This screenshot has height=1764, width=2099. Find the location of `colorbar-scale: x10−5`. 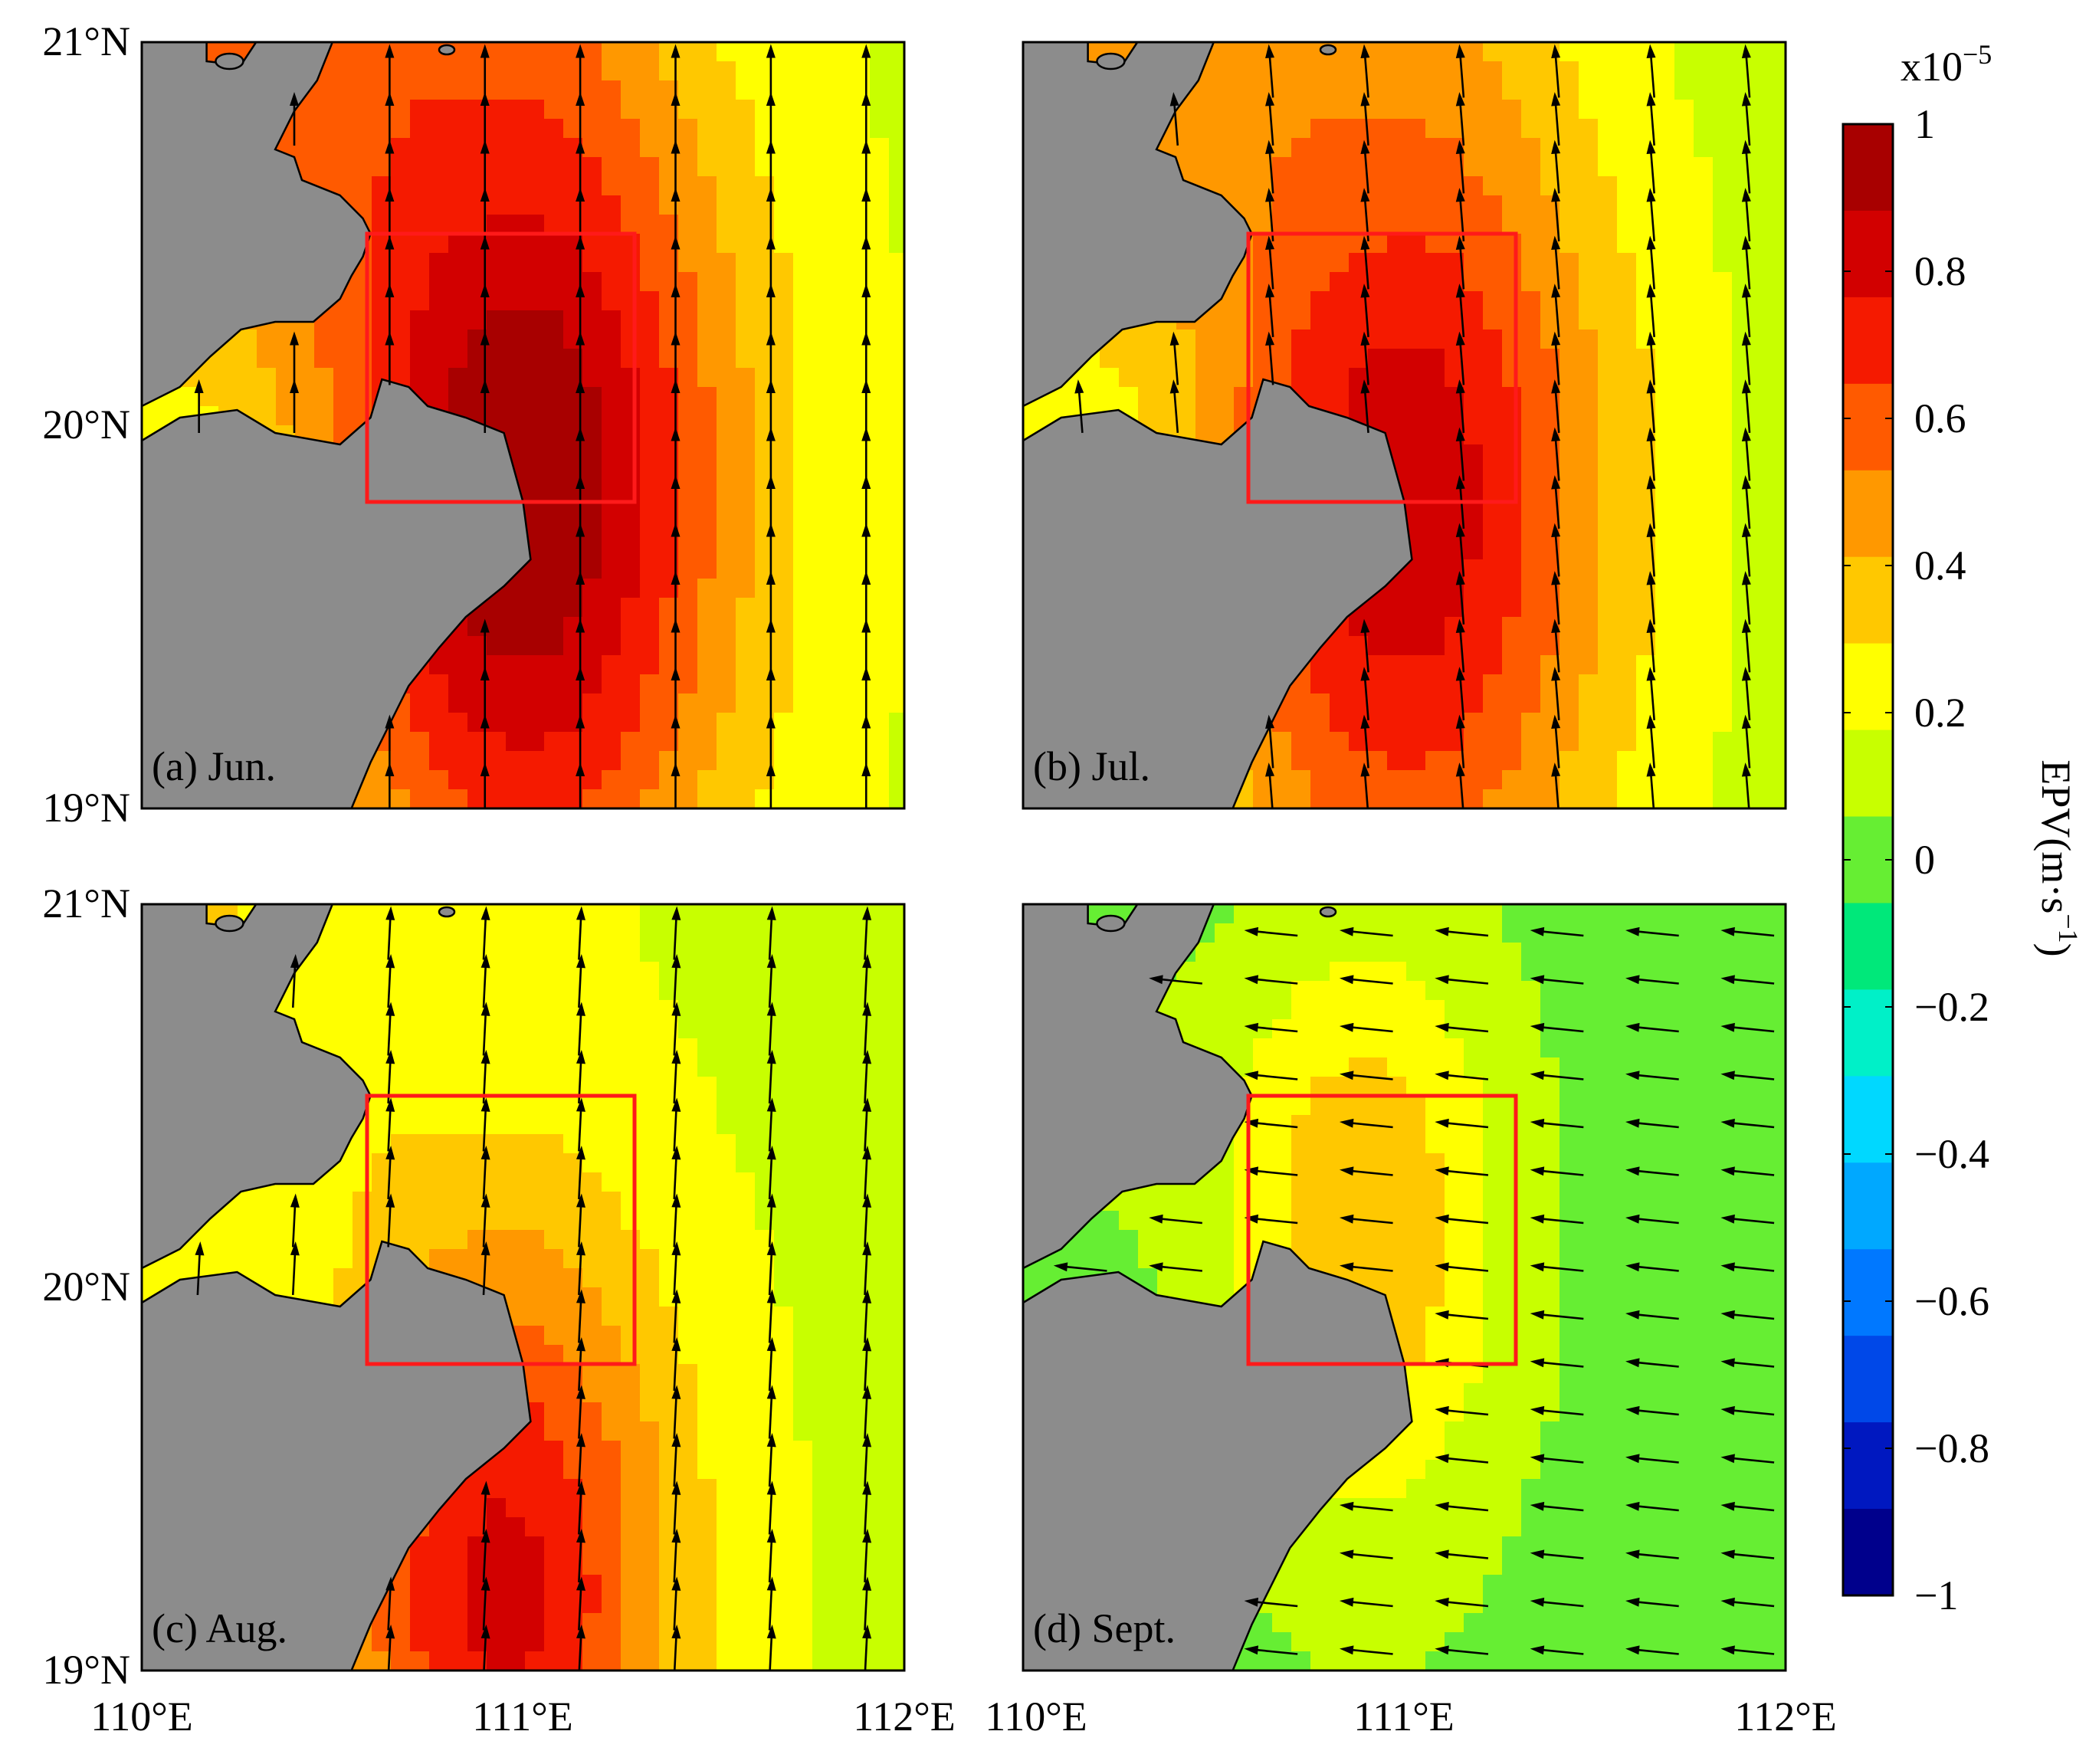

colorbar-scale: x10−5 is located at coordinates (1946, 64).